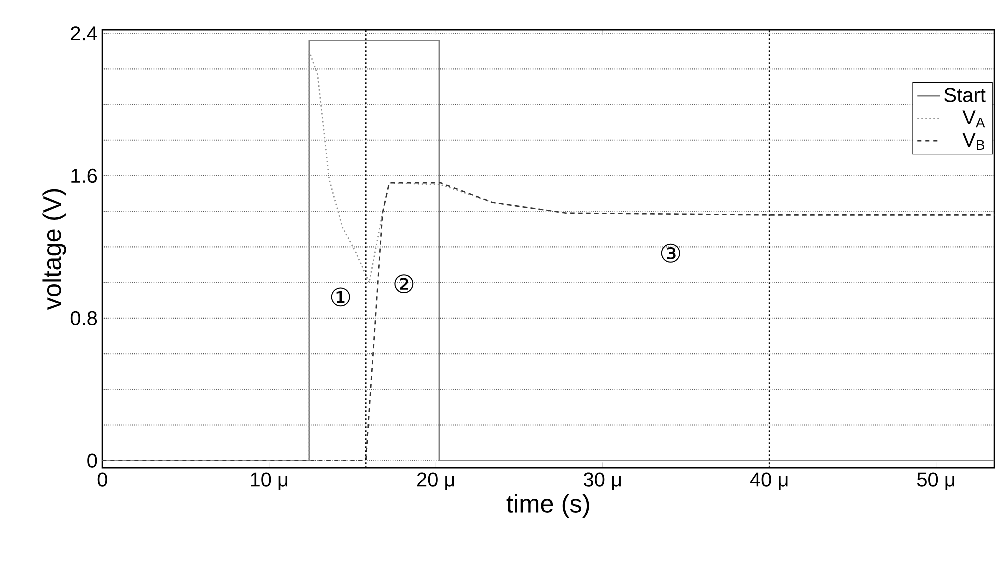 This screenshot has width=1000, height=568. What do you see at coordinates (84, 318) in the screenshot?
I see `y-tick-label: 0.8` at bounding box center [84, 318].